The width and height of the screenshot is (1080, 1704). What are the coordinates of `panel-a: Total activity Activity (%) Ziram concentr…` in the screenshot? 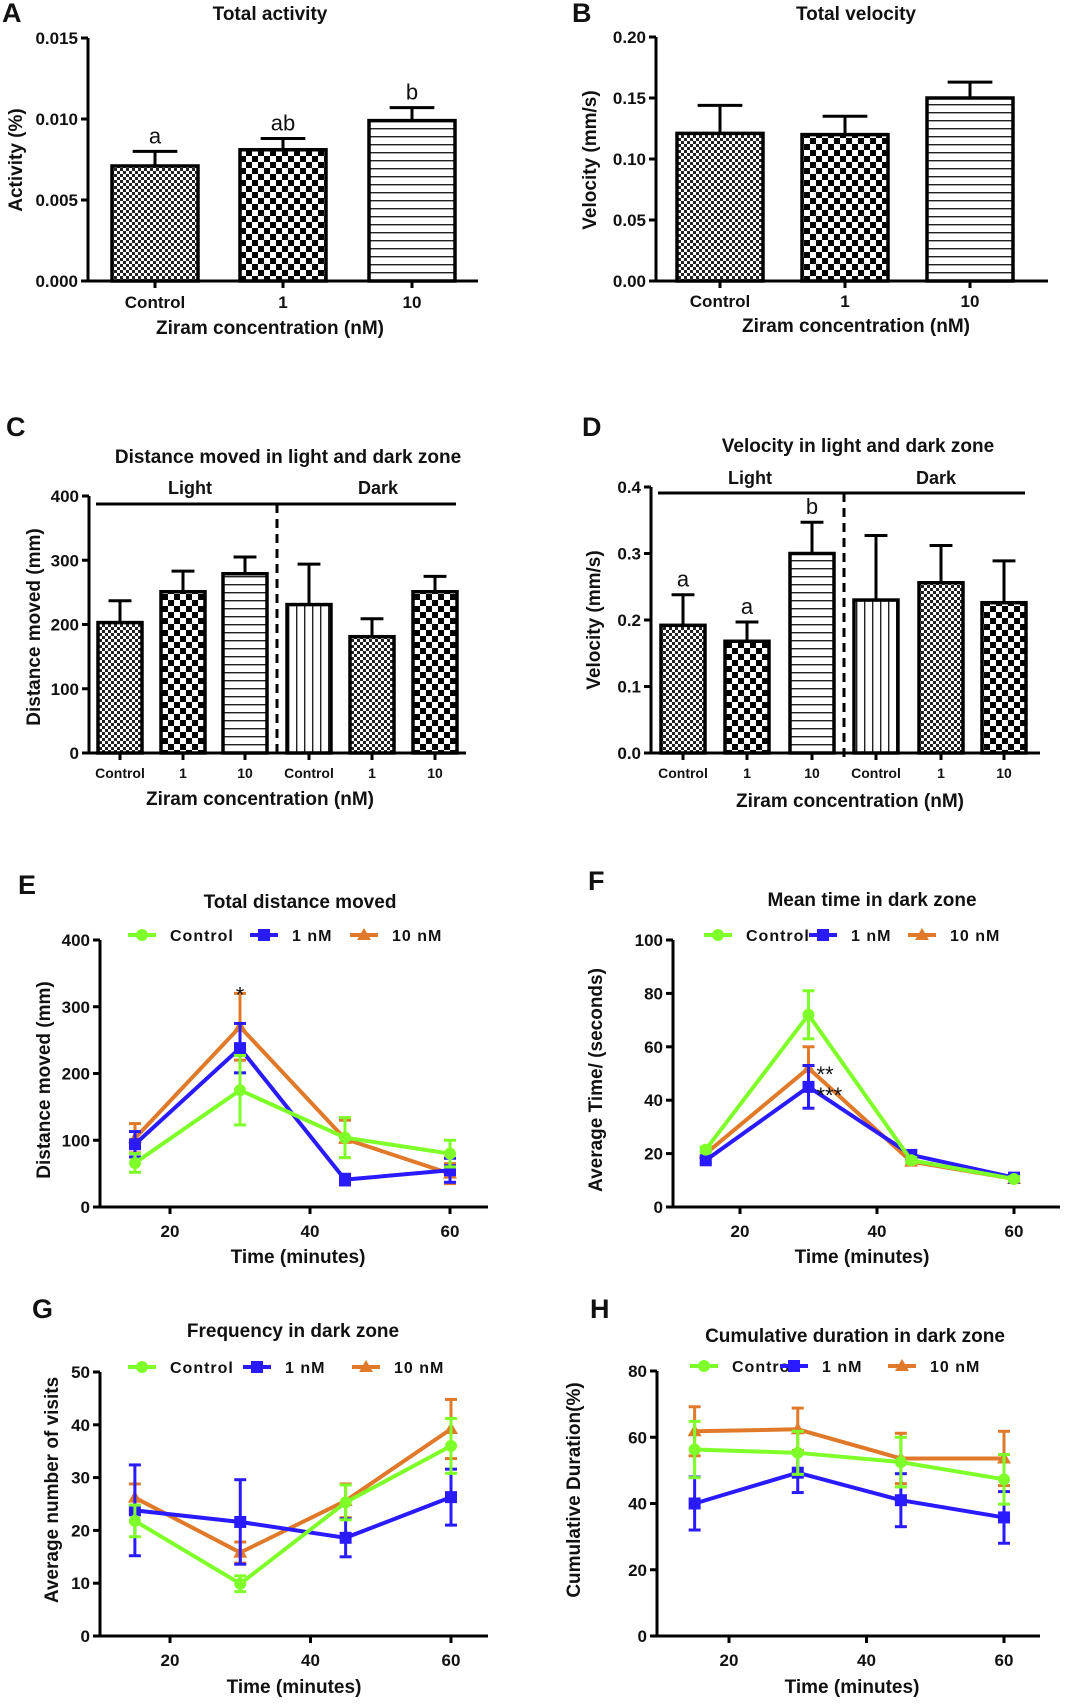 It's located at (242, 171).